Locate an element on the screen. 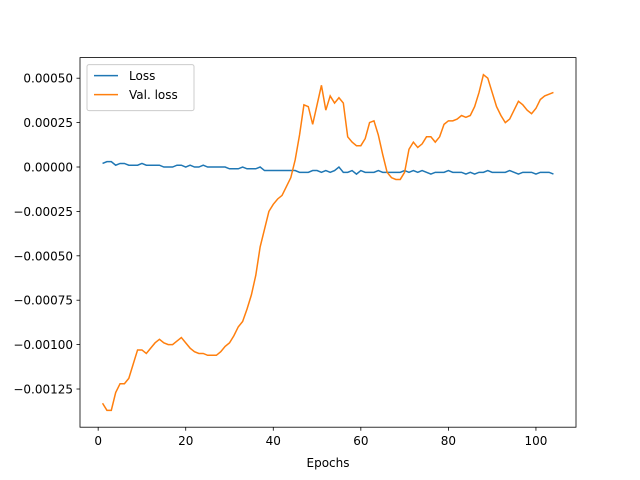  x-tick-label: 40 is located at coordinates (273, 441).